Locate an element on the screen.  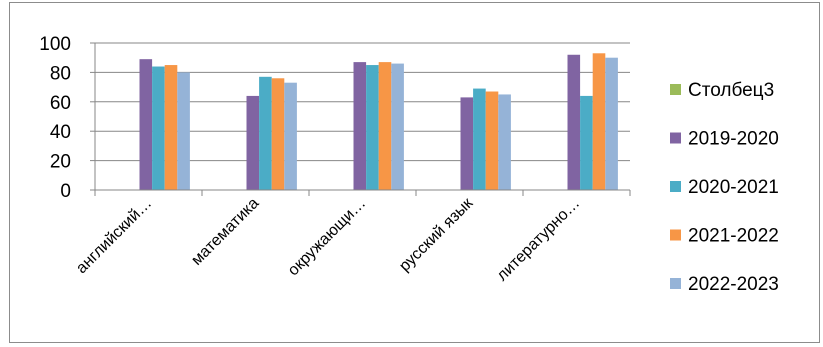
legend-label: 2022-2023 is located at coordinates (733, 284).